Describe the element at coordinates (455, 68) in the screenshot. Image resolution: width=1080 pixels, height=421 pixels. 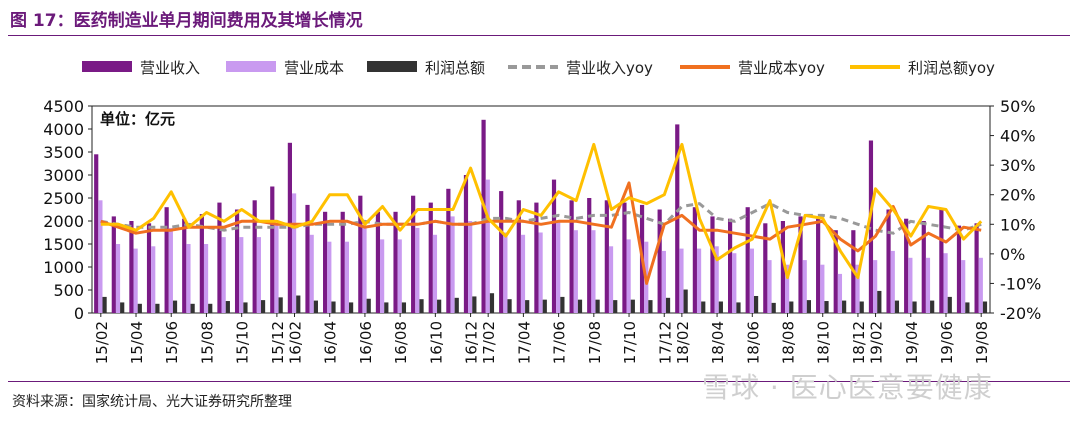
I see `legend-label-2: 利润总额` at that location.